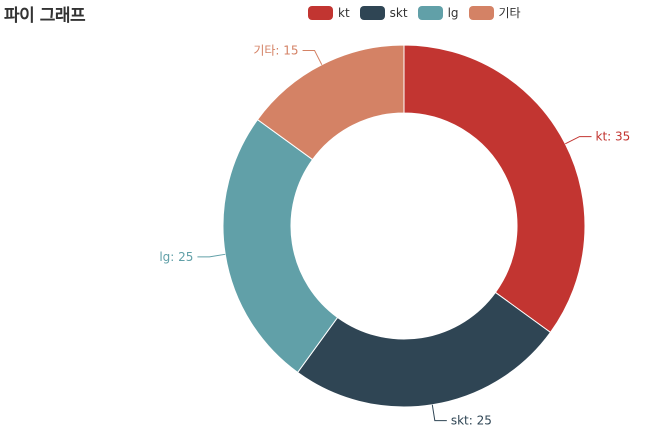 The width and height of the screenshot is (660, 442). Describe the element at coordinates (372, 12) in the screenshot. I see `legend-swatch-skt` at that location.